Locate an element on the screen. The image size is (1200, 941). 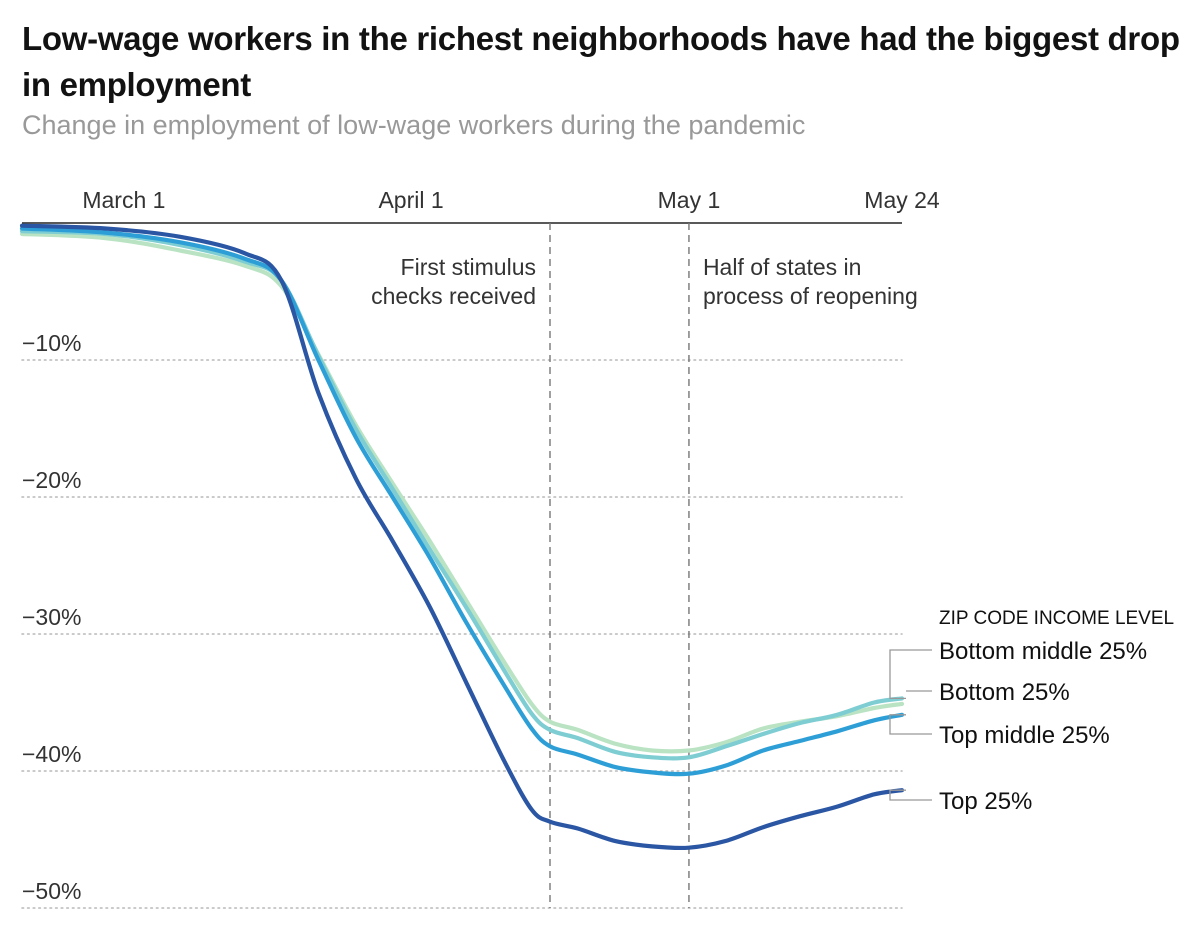
legend-leader-bottom-middle-25pct is located at coordinates (910, 674).